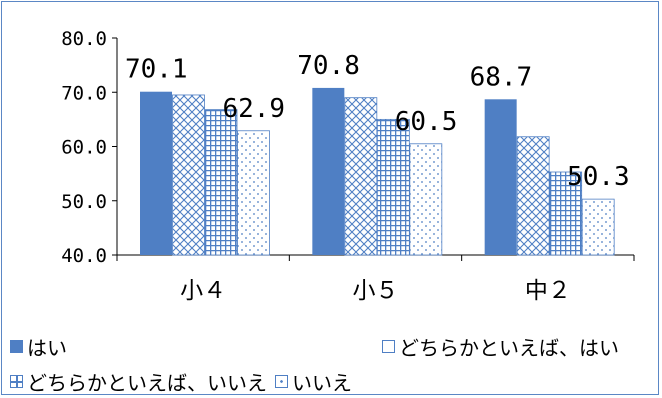  What do you see at coordinates (388, 346) in the screenshot?
I see `legend-swatch-crosshatch-icon` at bounding box center [388, 346].